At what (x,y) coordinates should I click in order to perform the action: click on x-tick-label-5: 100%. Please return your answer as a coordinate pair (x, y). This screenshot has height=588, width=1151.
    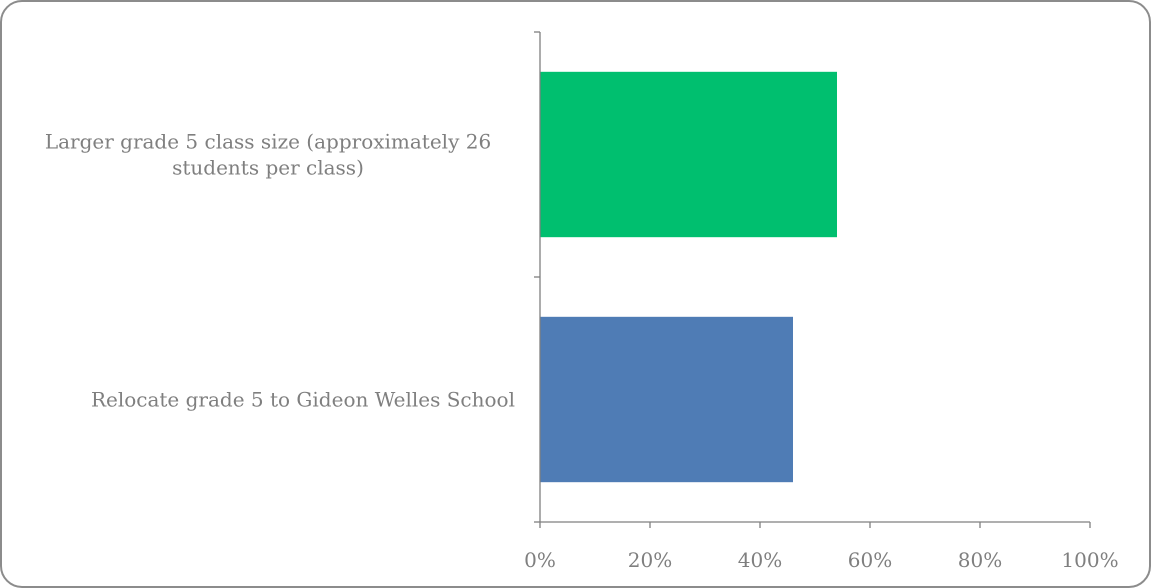
    Looking at the image, I should click on (1089, 560).